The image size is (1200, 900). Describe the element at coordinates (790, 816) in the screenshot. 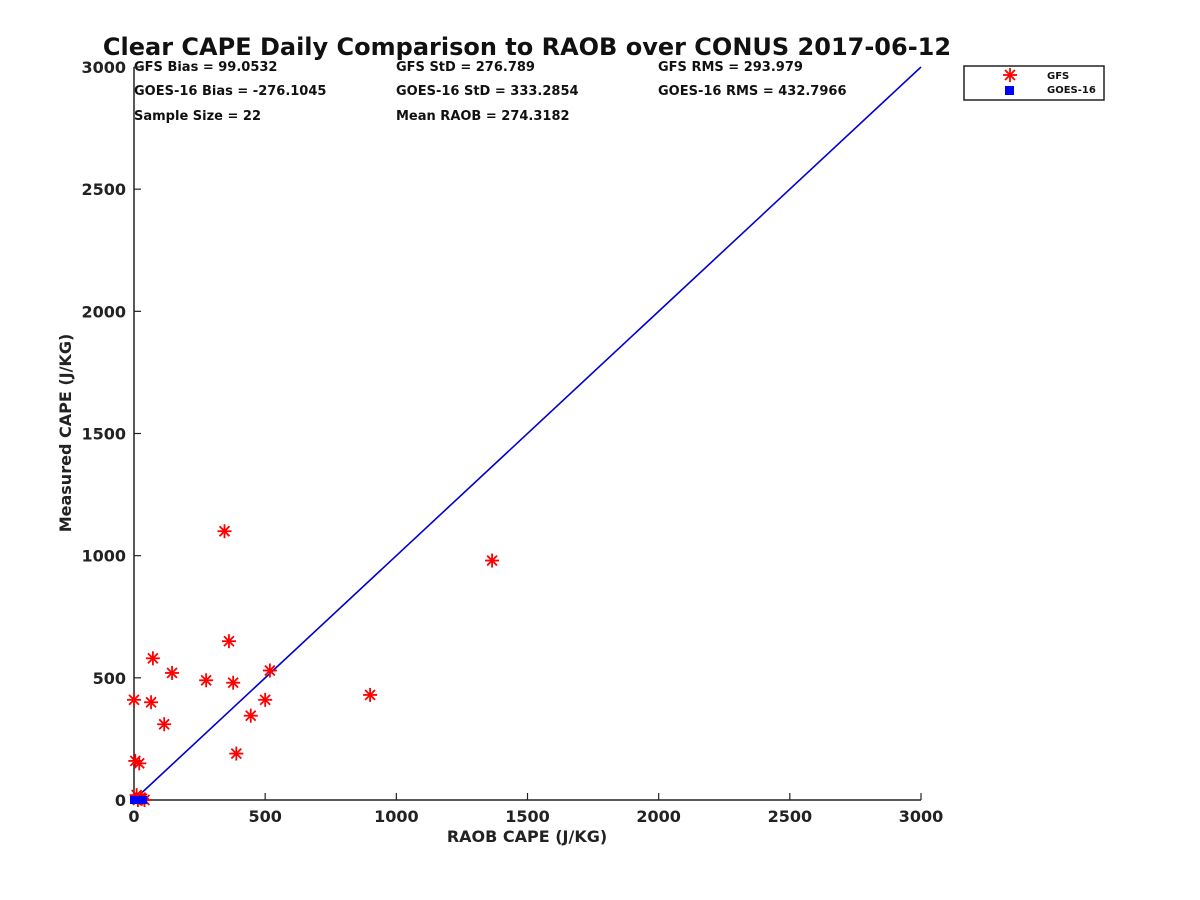

I see `x-tick-label: 2500` at that location.